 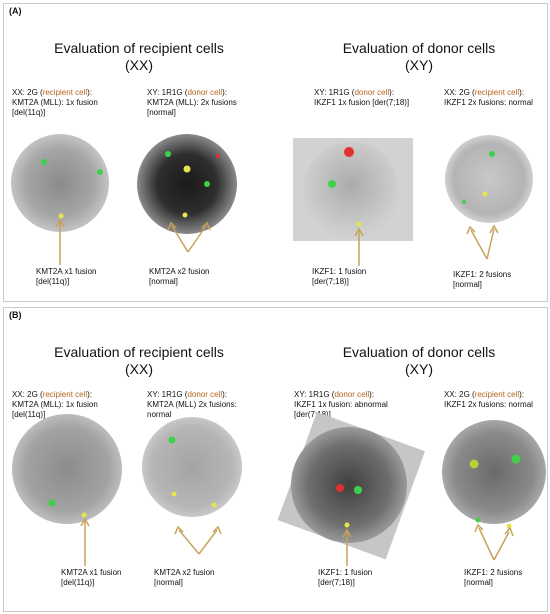 I want to click on panel-label: (B), so click(x=15, y=315).